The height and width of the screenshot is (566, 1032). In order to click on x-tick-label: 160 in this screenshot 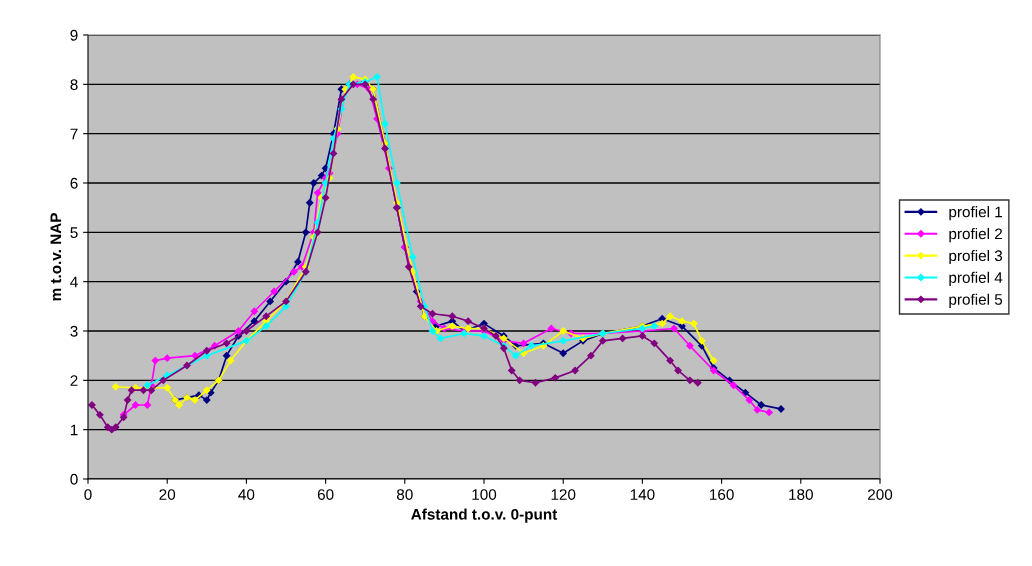, I will do `click(722, 494)`.